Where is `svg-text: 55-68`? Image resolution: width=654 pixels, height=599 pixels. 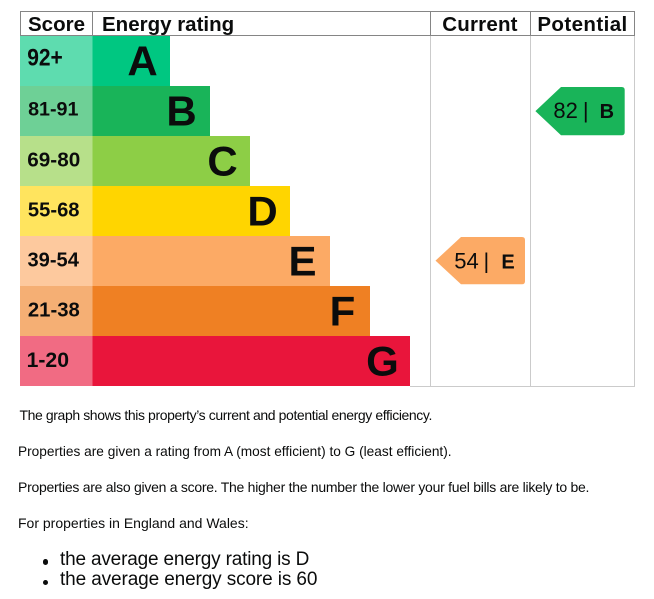 svg-text: 55-68 is located at coordinates (54, 210).